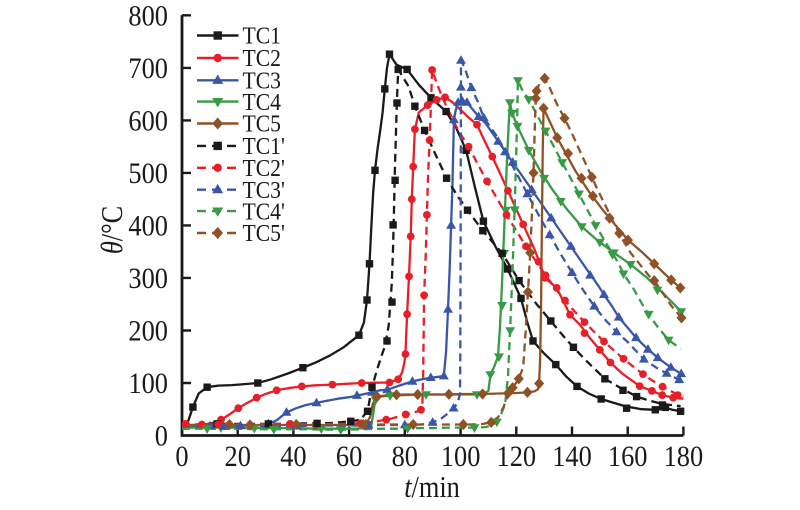  Describe the element at coordinates (628, 457) in the screenshot. I see `svg-text: 160` at that location.